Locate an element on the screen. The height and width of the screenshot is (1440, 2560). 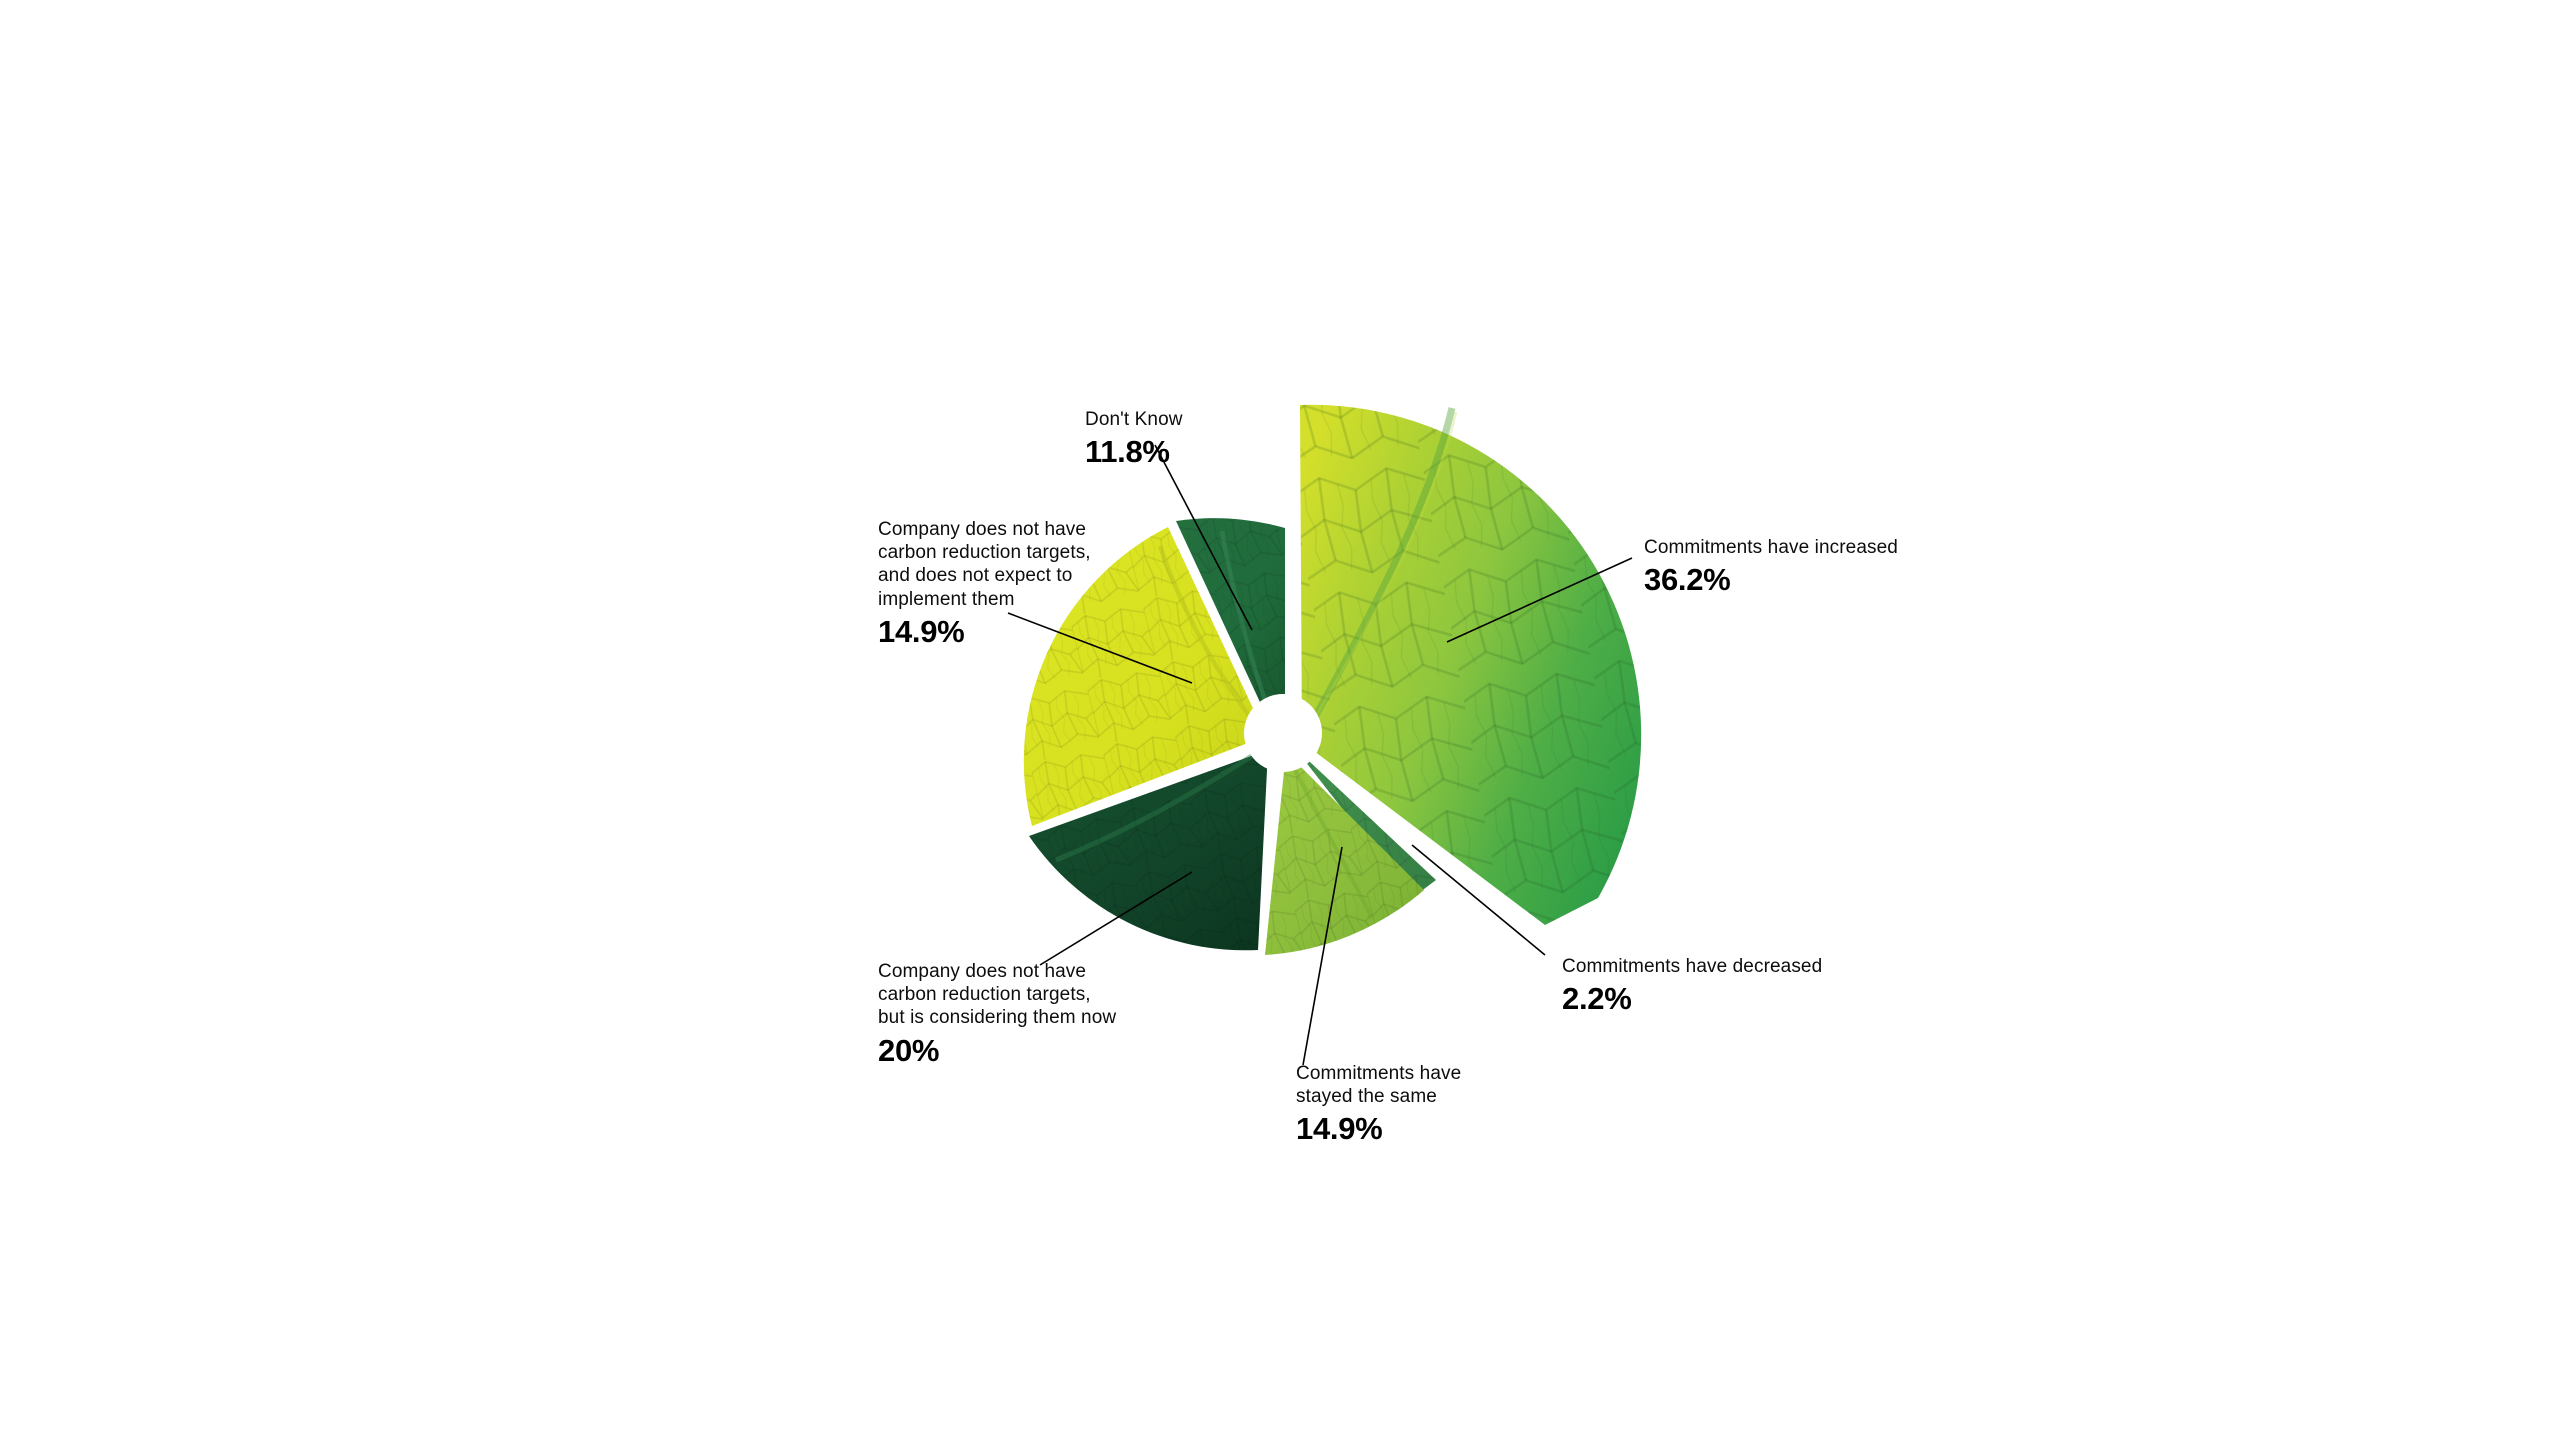
callout-commitments-decreased: Commitments have decreased 2.2% is located at coordinates (1712, 986).